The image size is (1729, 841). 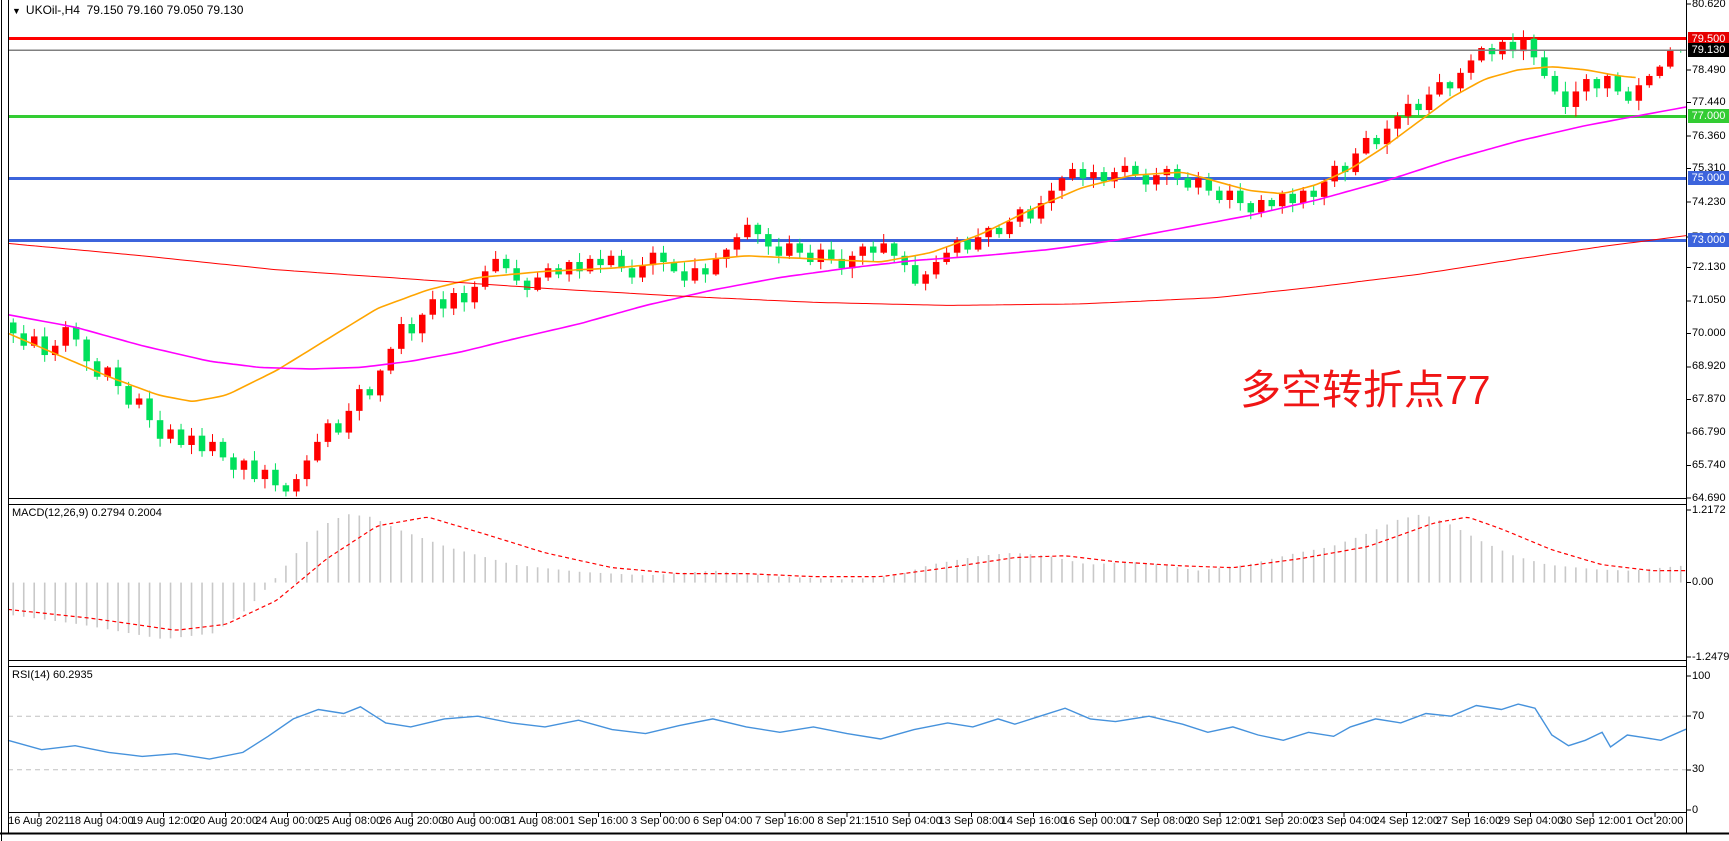 I want to click on time-label: 30 Sep 12:00, so click(x=1593, y=821).